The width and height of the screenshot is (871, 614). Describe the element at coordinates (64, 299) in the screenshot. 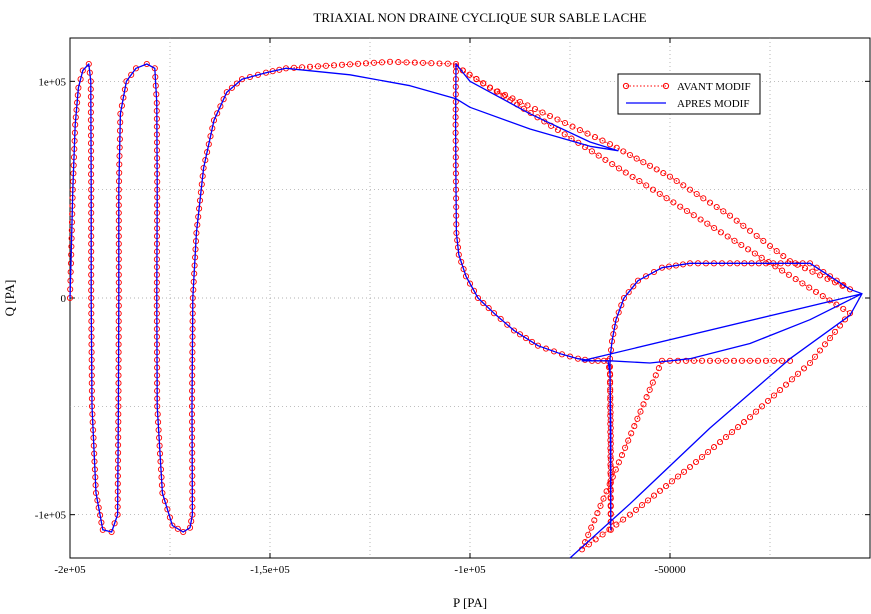

I see `y-tick-label: 0` at that location.